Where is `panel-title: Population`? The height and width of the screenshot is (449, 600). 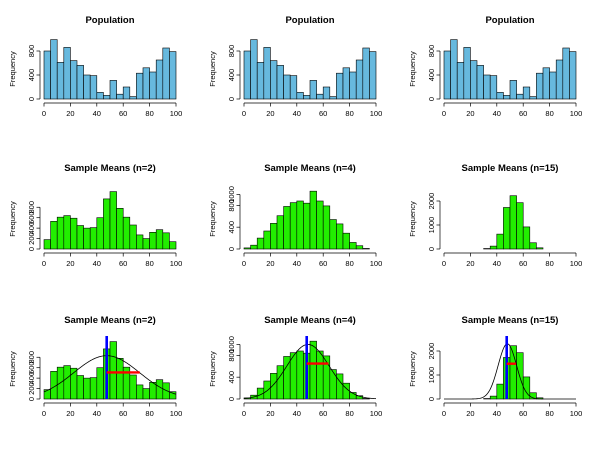
panel-title: Population is located at coordinates (309, 20).